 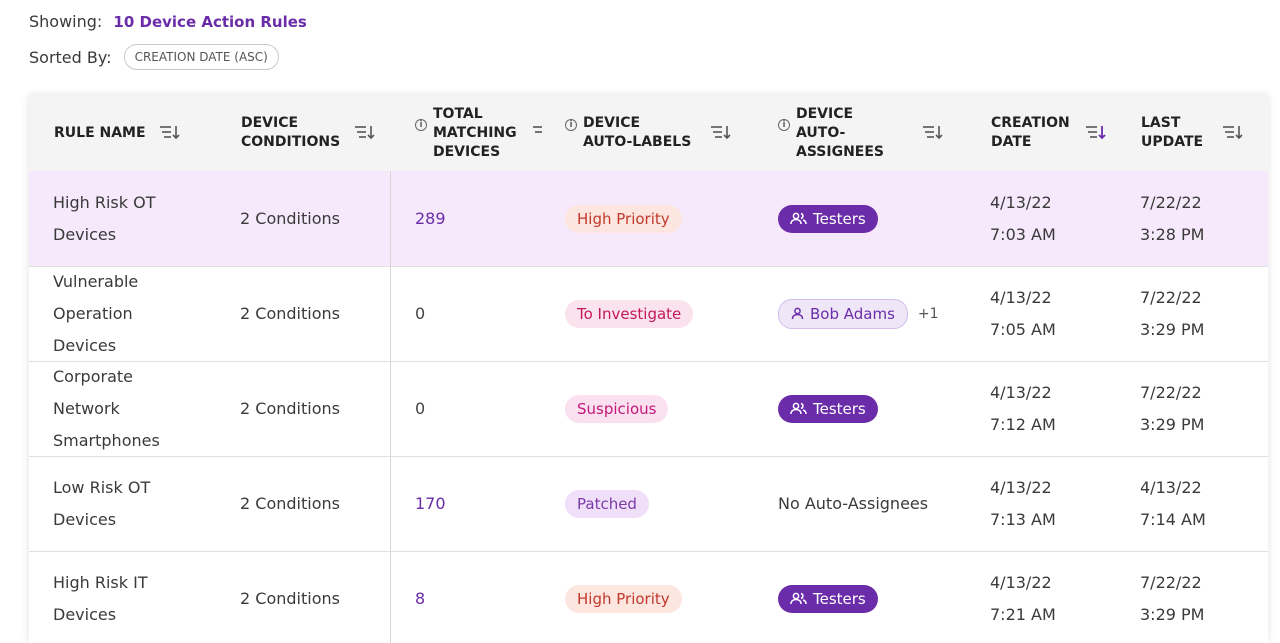 What do you see at coordinates (100, 132) in the screenshot?
I see `column-label: RULE NAME` at bounding box center [100, 132].